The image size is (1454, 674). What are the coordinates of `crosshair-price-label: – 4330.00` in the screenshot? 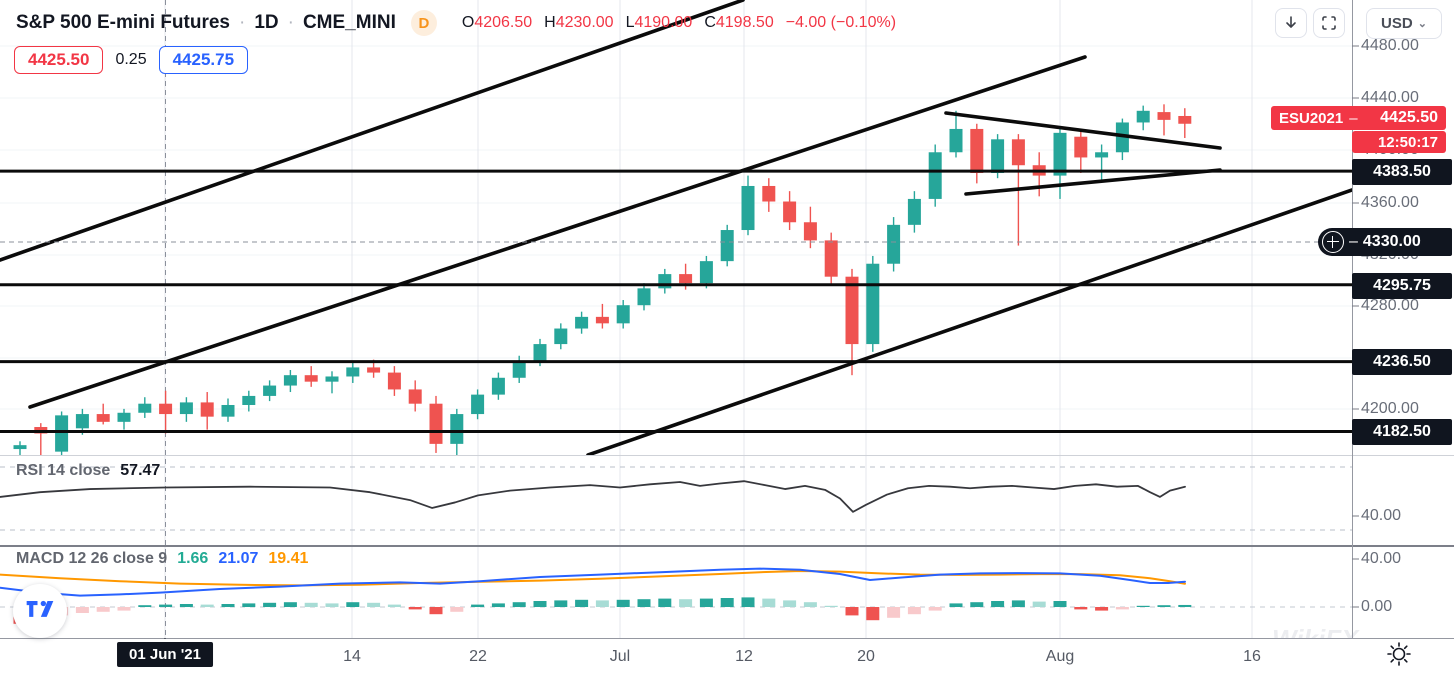 It's located at (1385, 242).